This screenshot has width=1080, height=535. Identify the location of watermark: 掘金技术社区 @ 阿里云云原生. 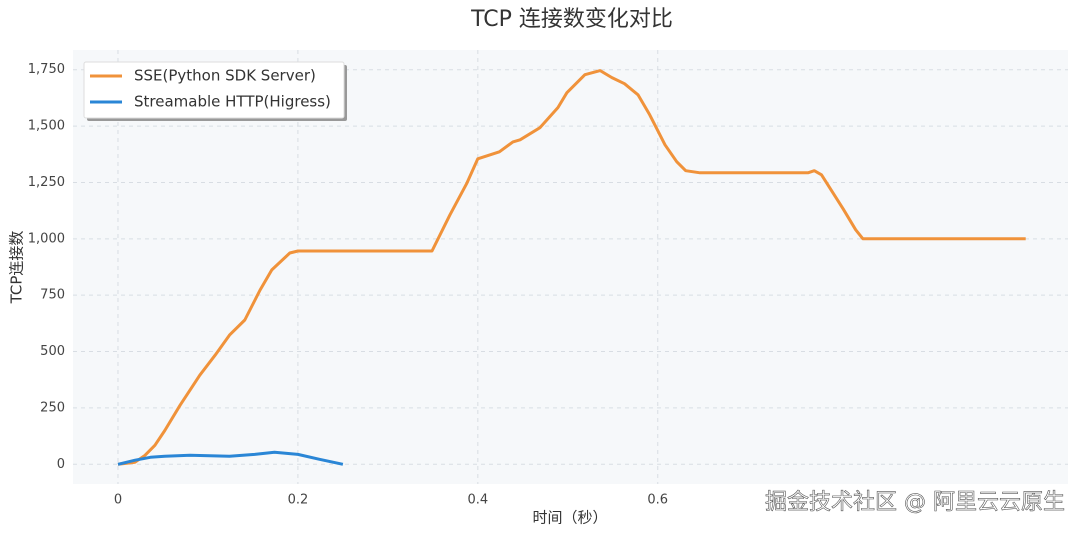
(915, 502).